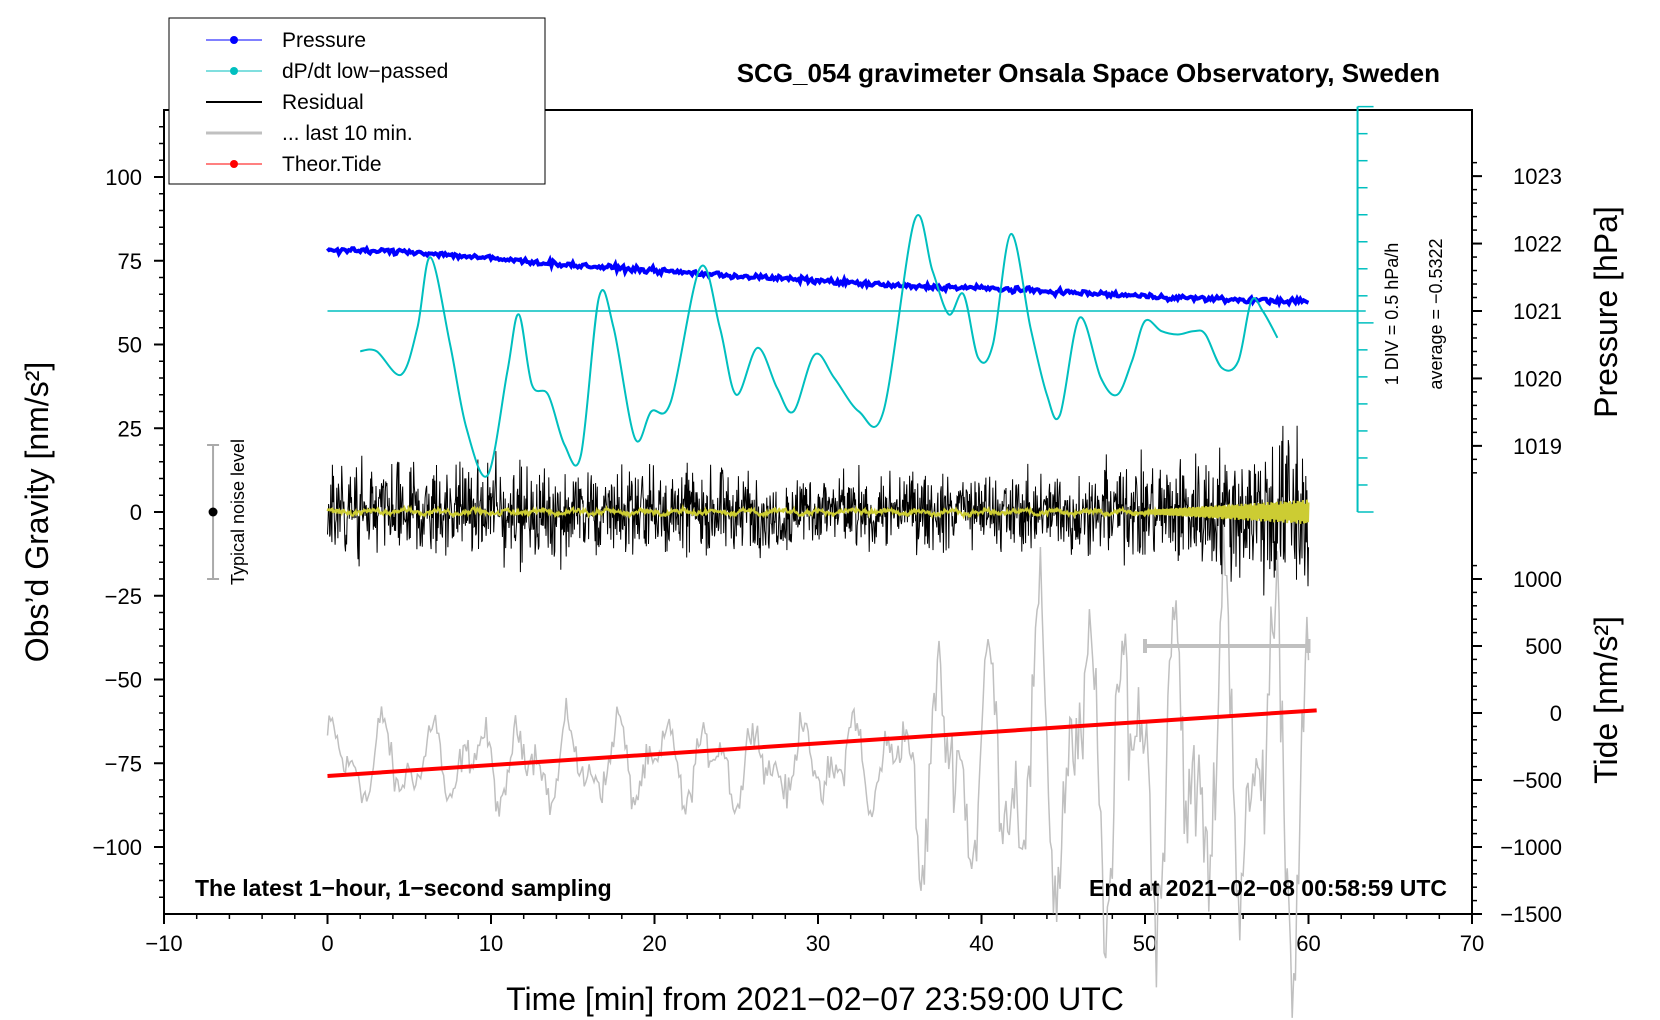 The width and height of the screenshot is (1660, 1020). Describe the element at coordinates (1543, 646) in the screenshot. I see `tide-tick-label: 500` at that location.